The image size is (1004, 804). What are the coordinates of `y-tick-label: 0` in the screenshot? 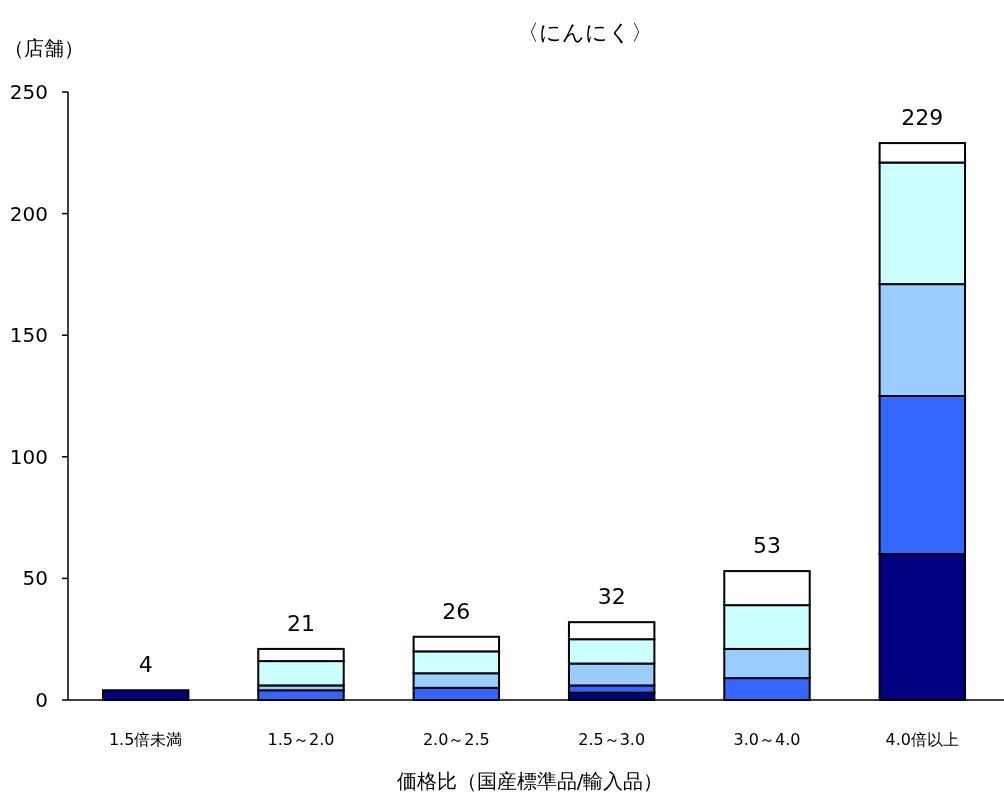 It's located at (41, 700).